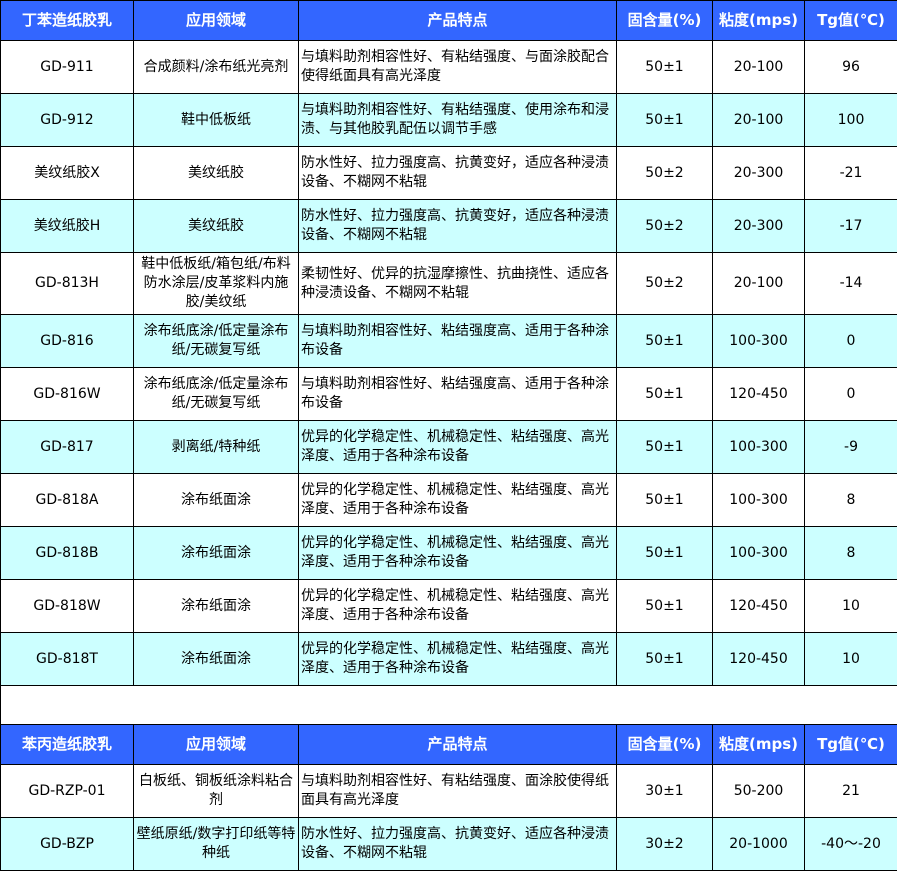 The height and width of the screenshot is (872, 897). I want to click on cell-product-code: GD-816W, so click(67, 394).